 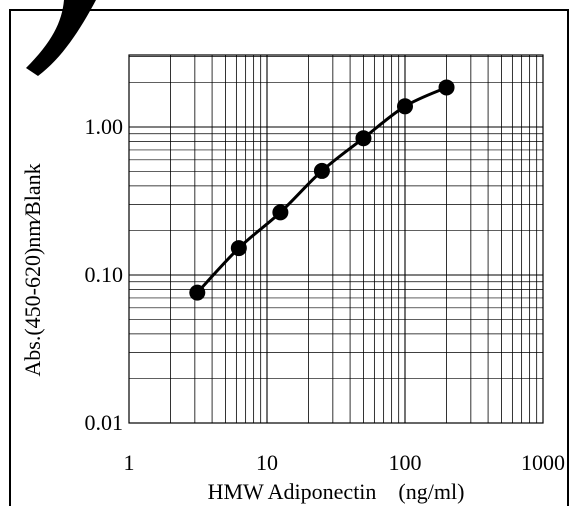 I want to click on y-tick-label: 0.10, so click(x=104, y=274).